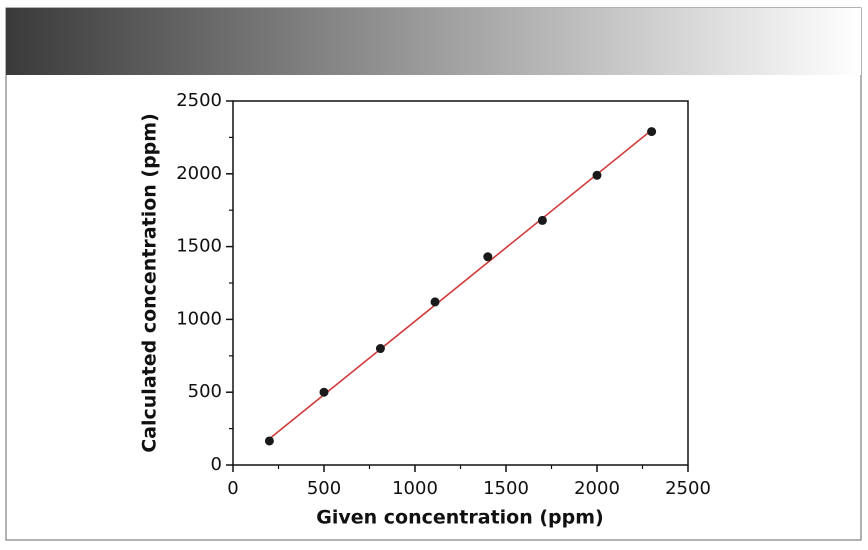  I want to click on x-tick-label: 2500, so click(688, 488).